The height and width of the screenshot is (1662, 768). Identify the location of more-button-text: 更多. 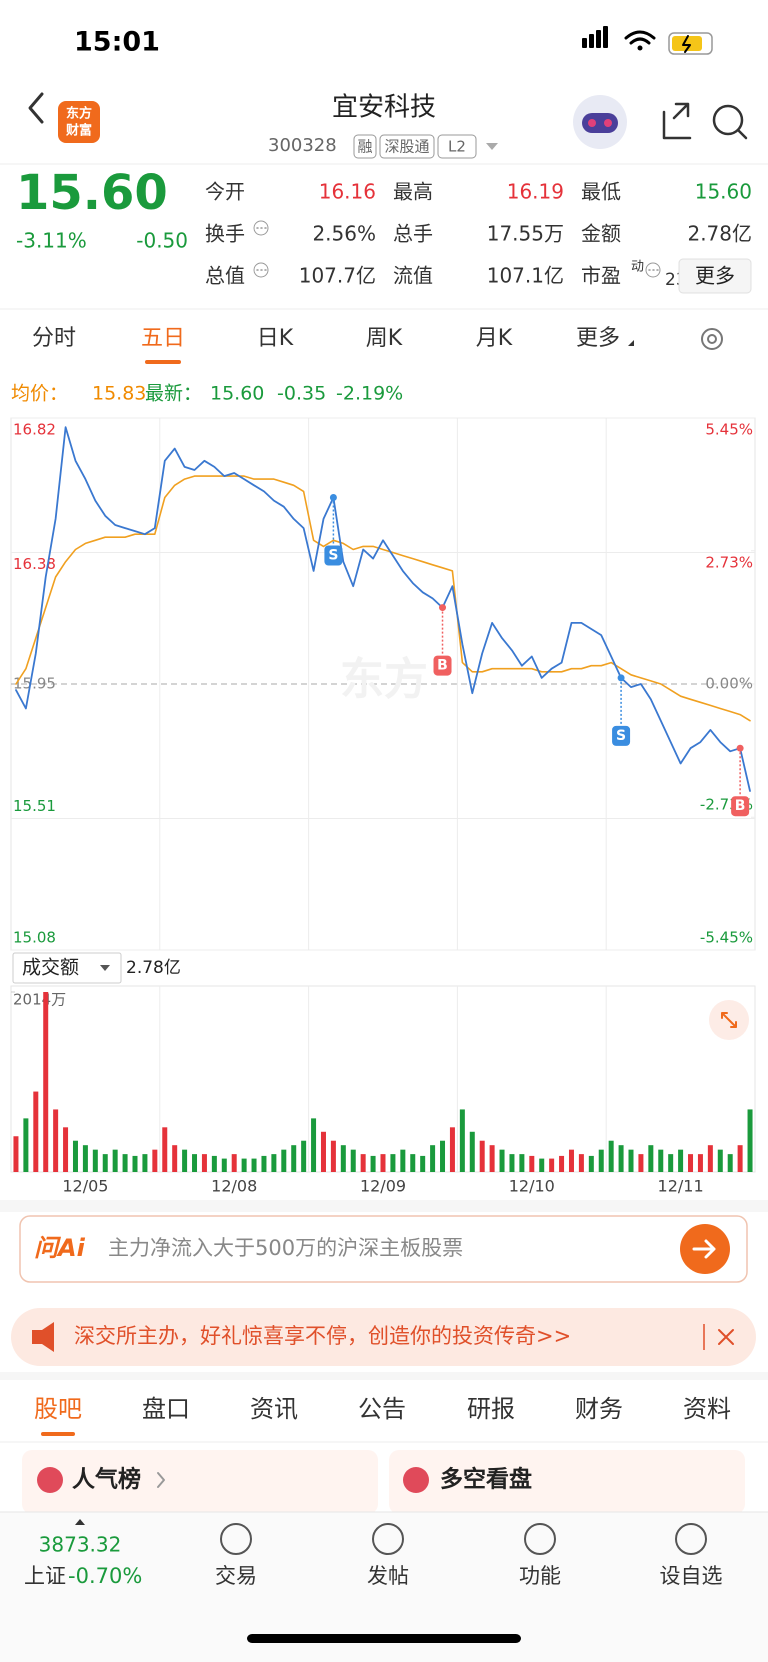
(715, 276).